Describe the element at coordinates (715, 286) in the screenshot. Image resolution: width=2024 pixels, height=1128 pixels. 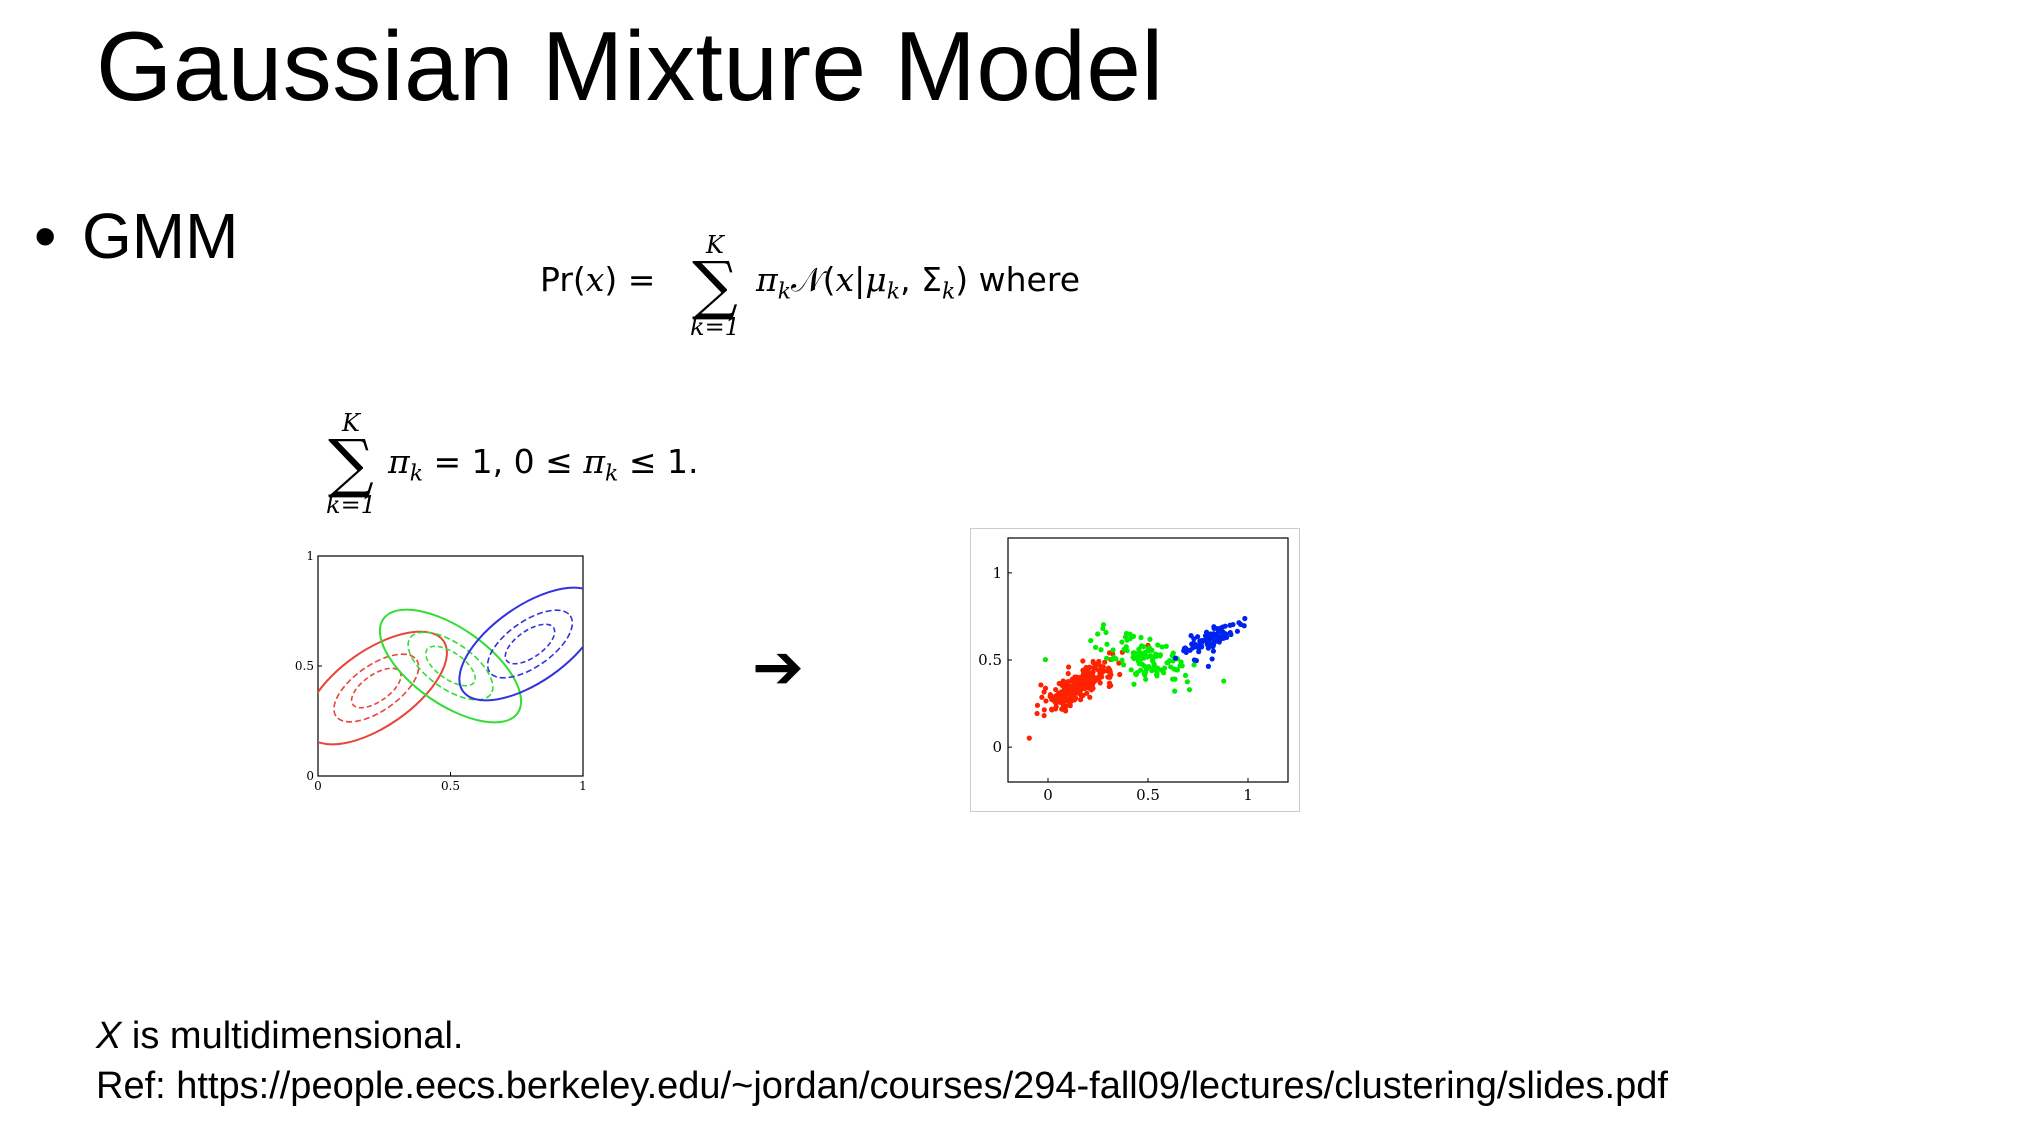
I see `formula1-sum: K ∑ k=1` at that location.